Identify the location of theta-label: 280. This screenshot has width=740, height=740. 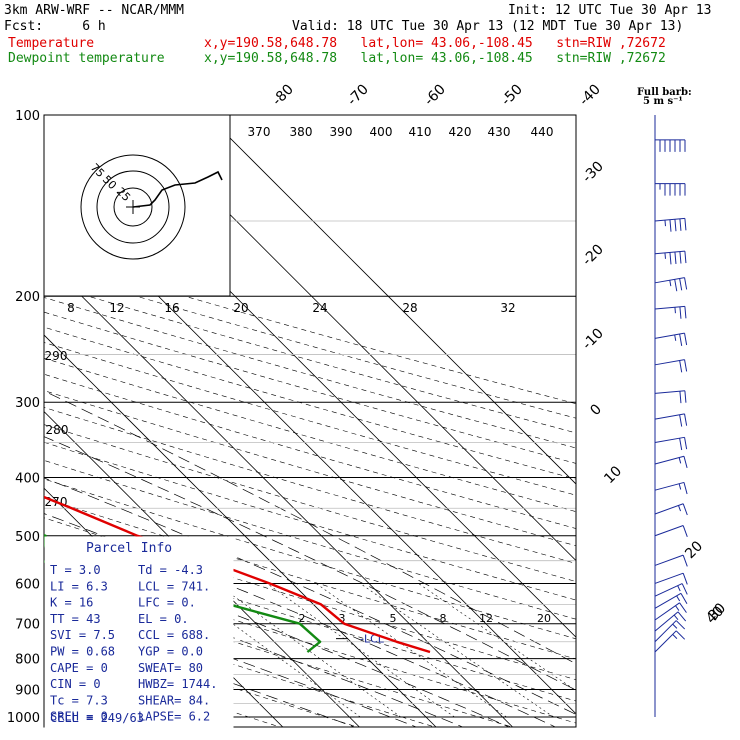
(57, 430).